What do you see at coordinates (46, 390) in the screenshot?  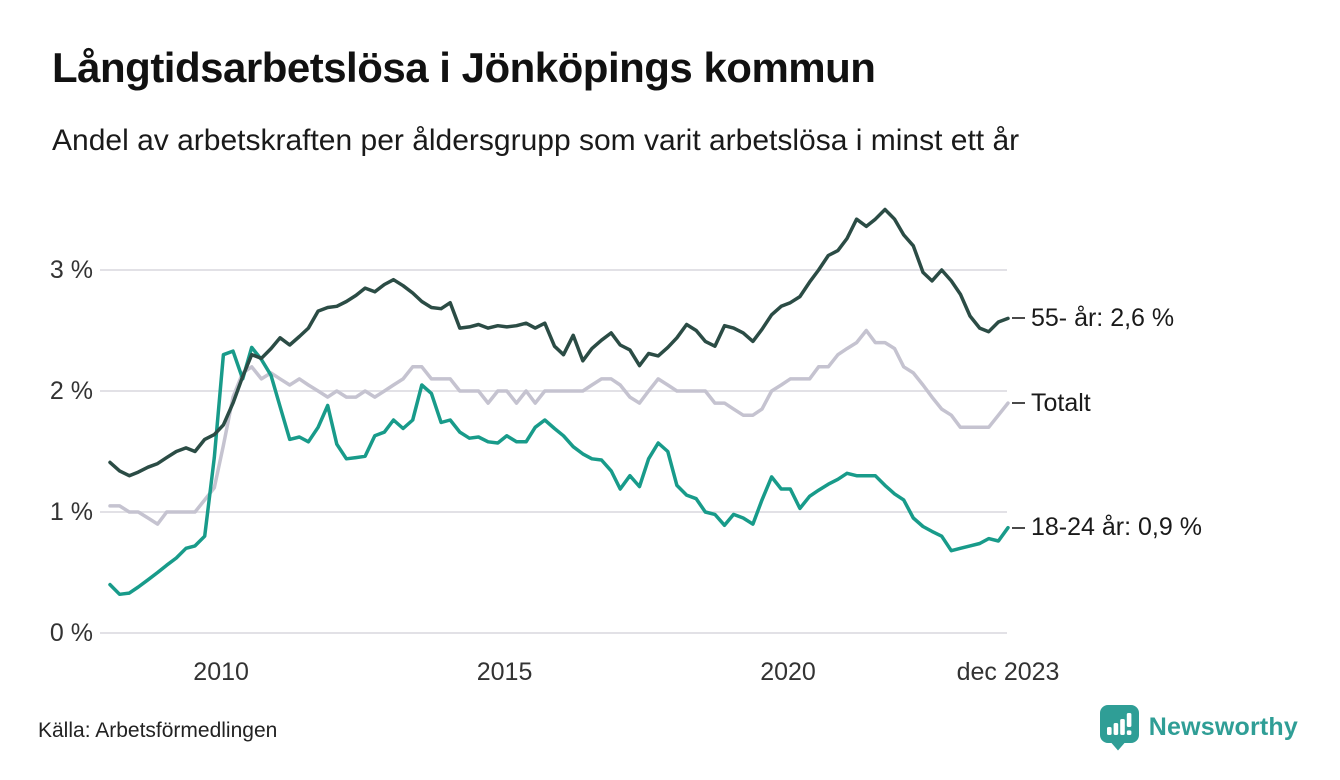 I see `y-axis: 0 % 1 % 2 % 3 %` at bounding box center [46, 390].